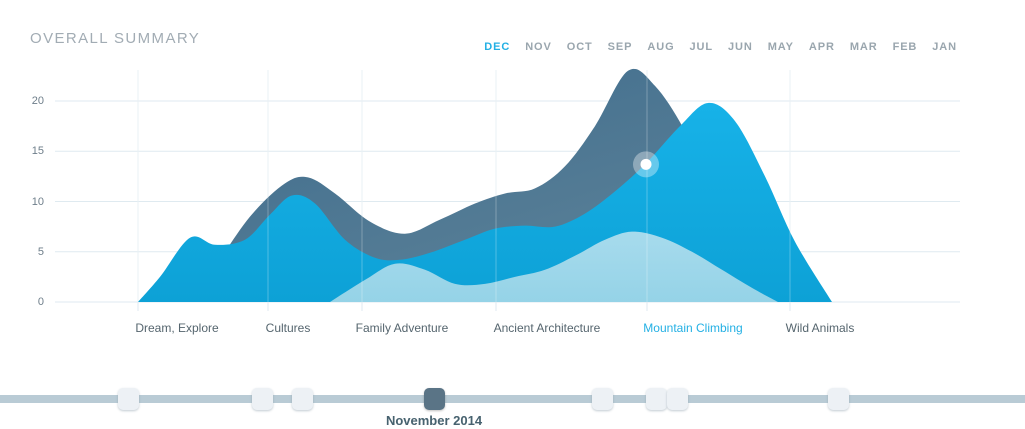 This screenshot has height=429, width=1025. I want to click on y-axis-label-15: 15, so click(37, 151).